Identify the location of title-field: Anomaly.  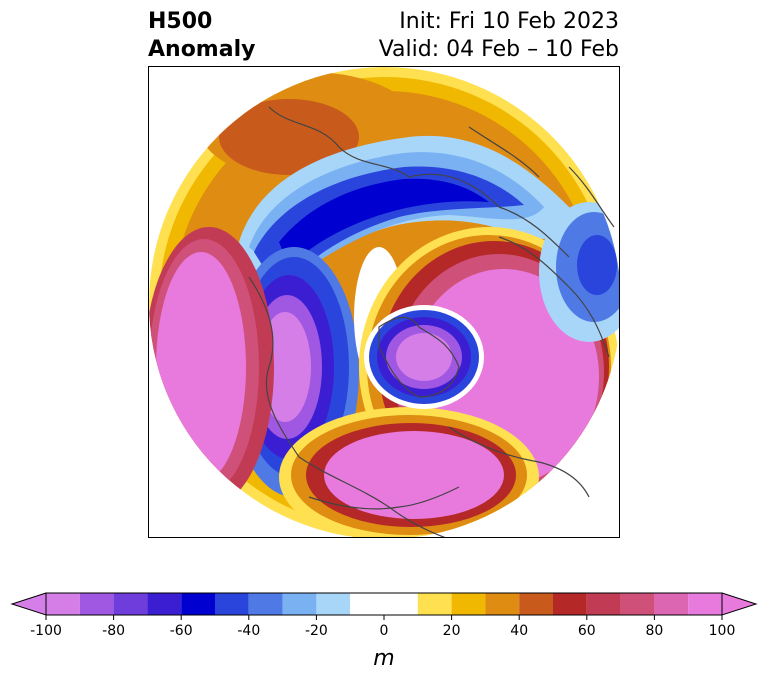
(202, 49).